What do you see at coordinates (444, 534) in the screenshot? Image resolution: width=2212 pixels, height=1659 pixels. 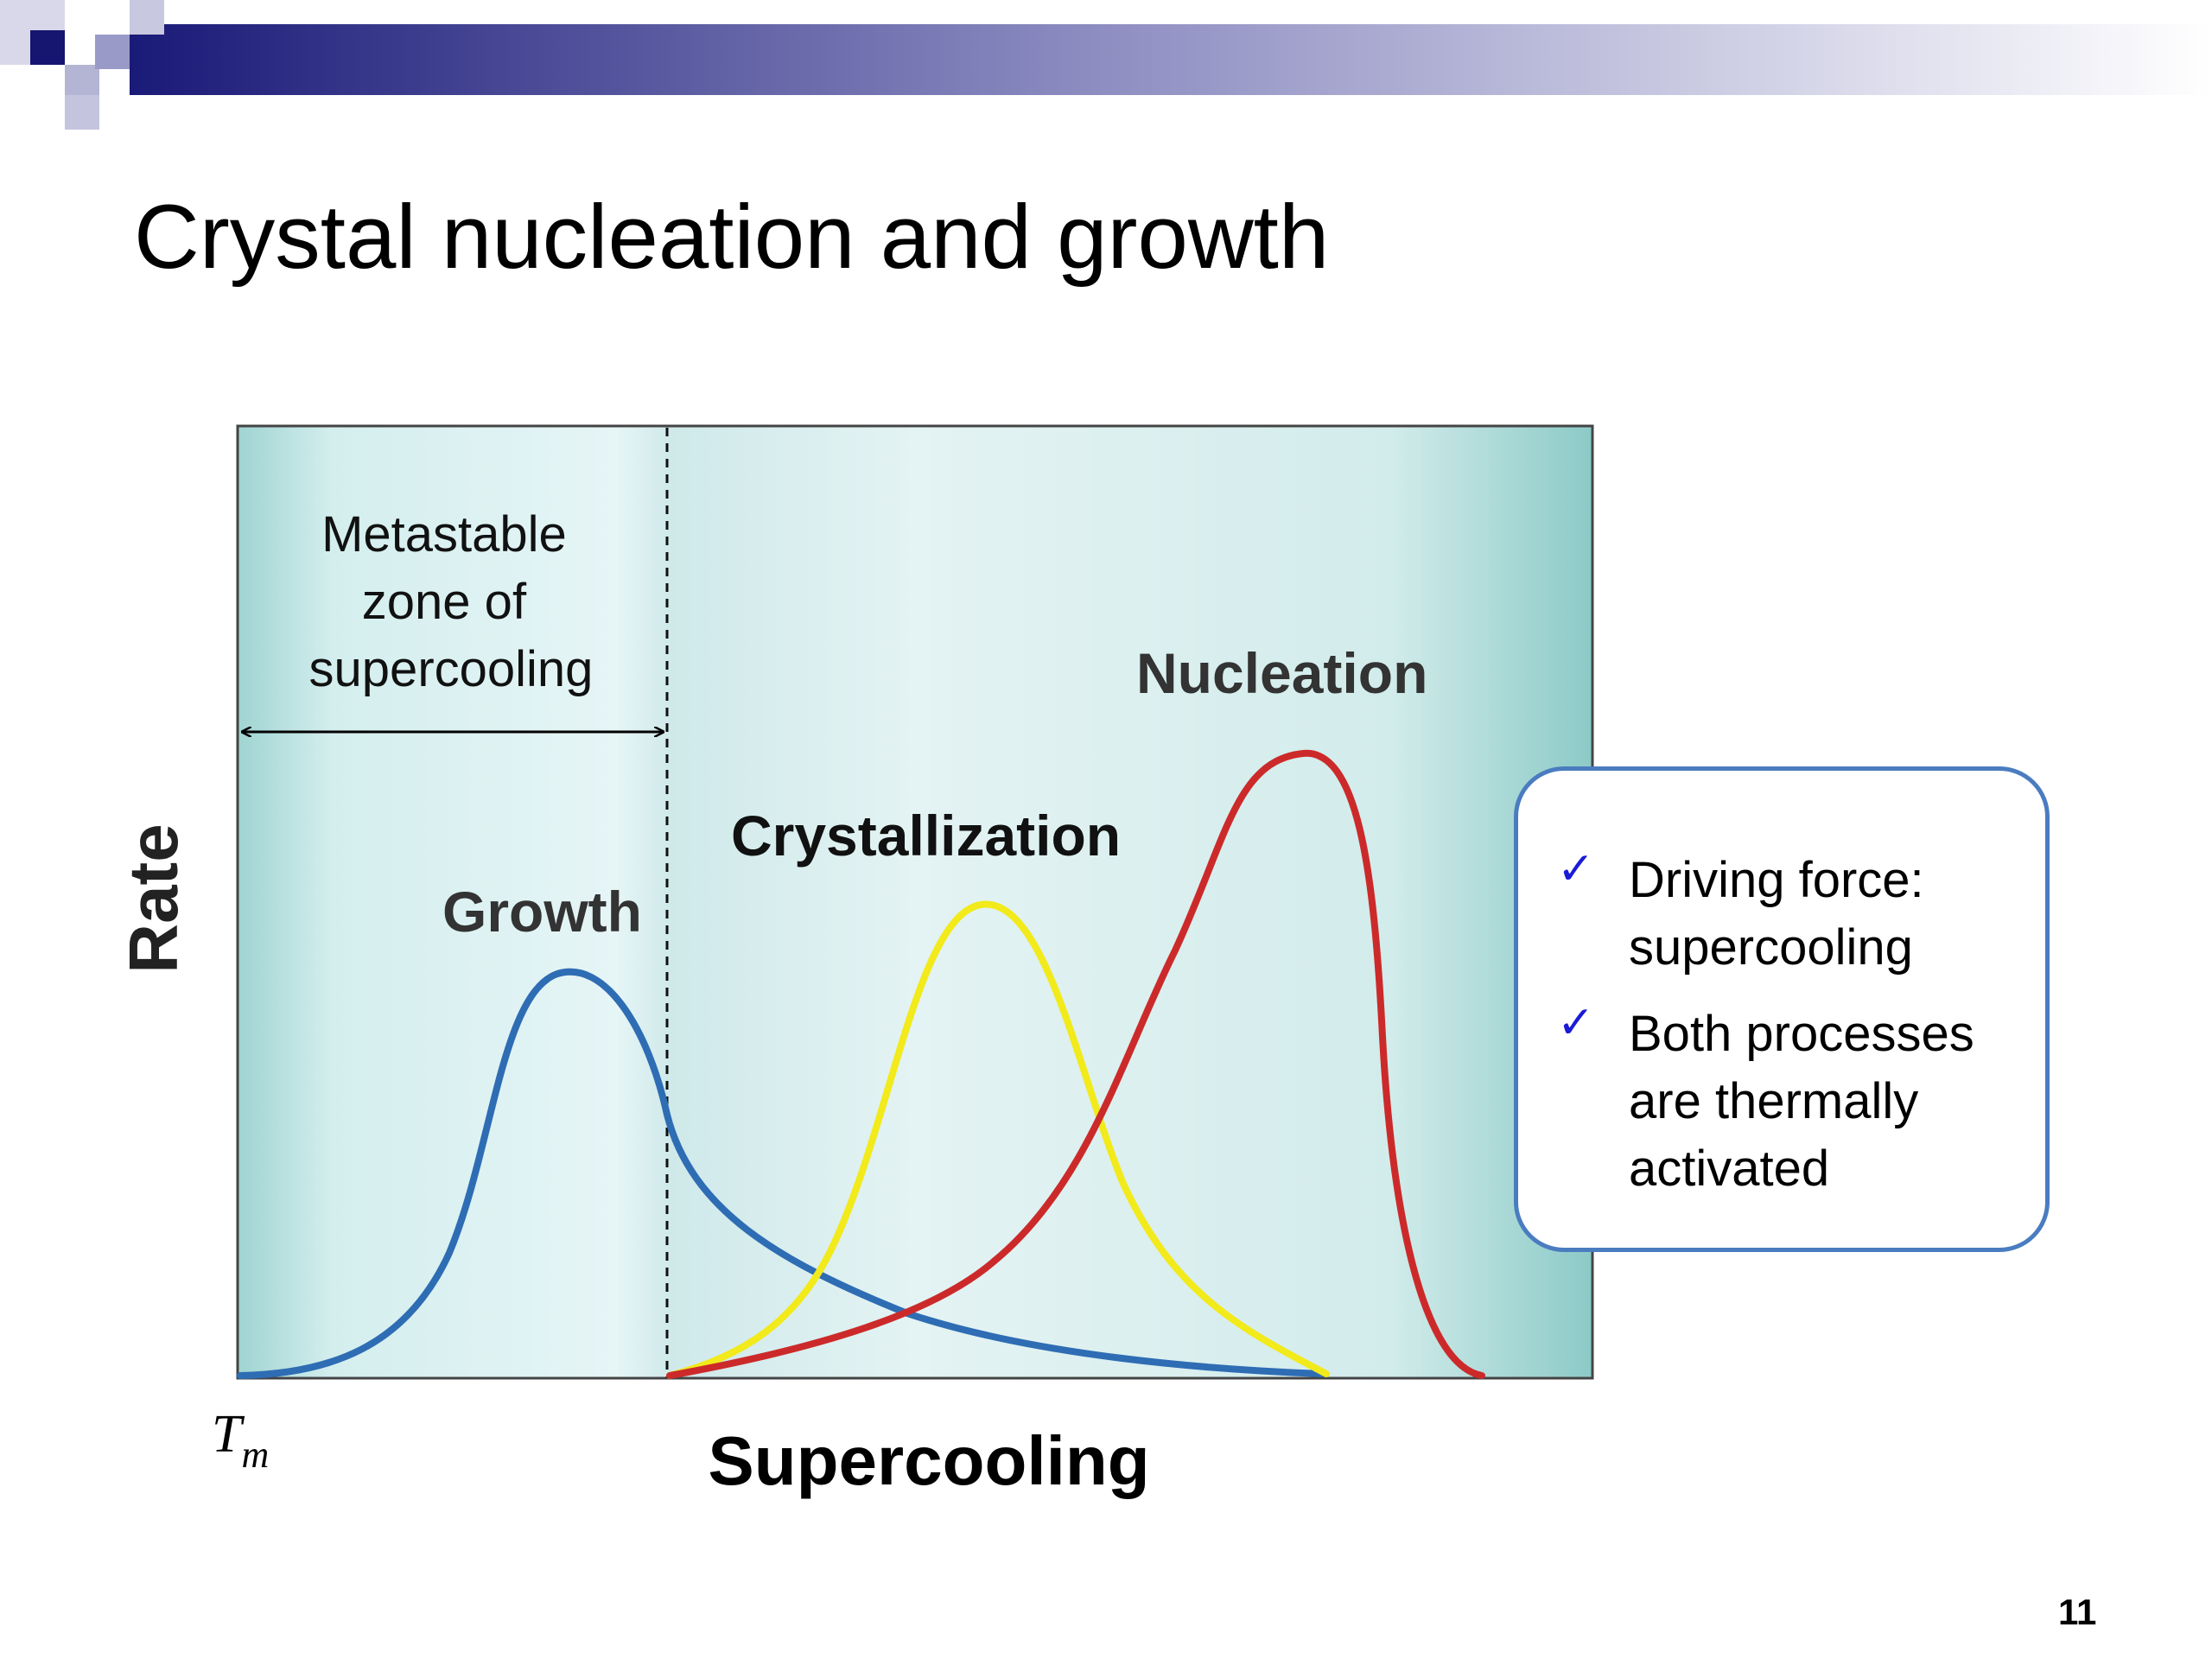 I see `zone-label-line-1: Metastable` at bounding box center [444, 534].